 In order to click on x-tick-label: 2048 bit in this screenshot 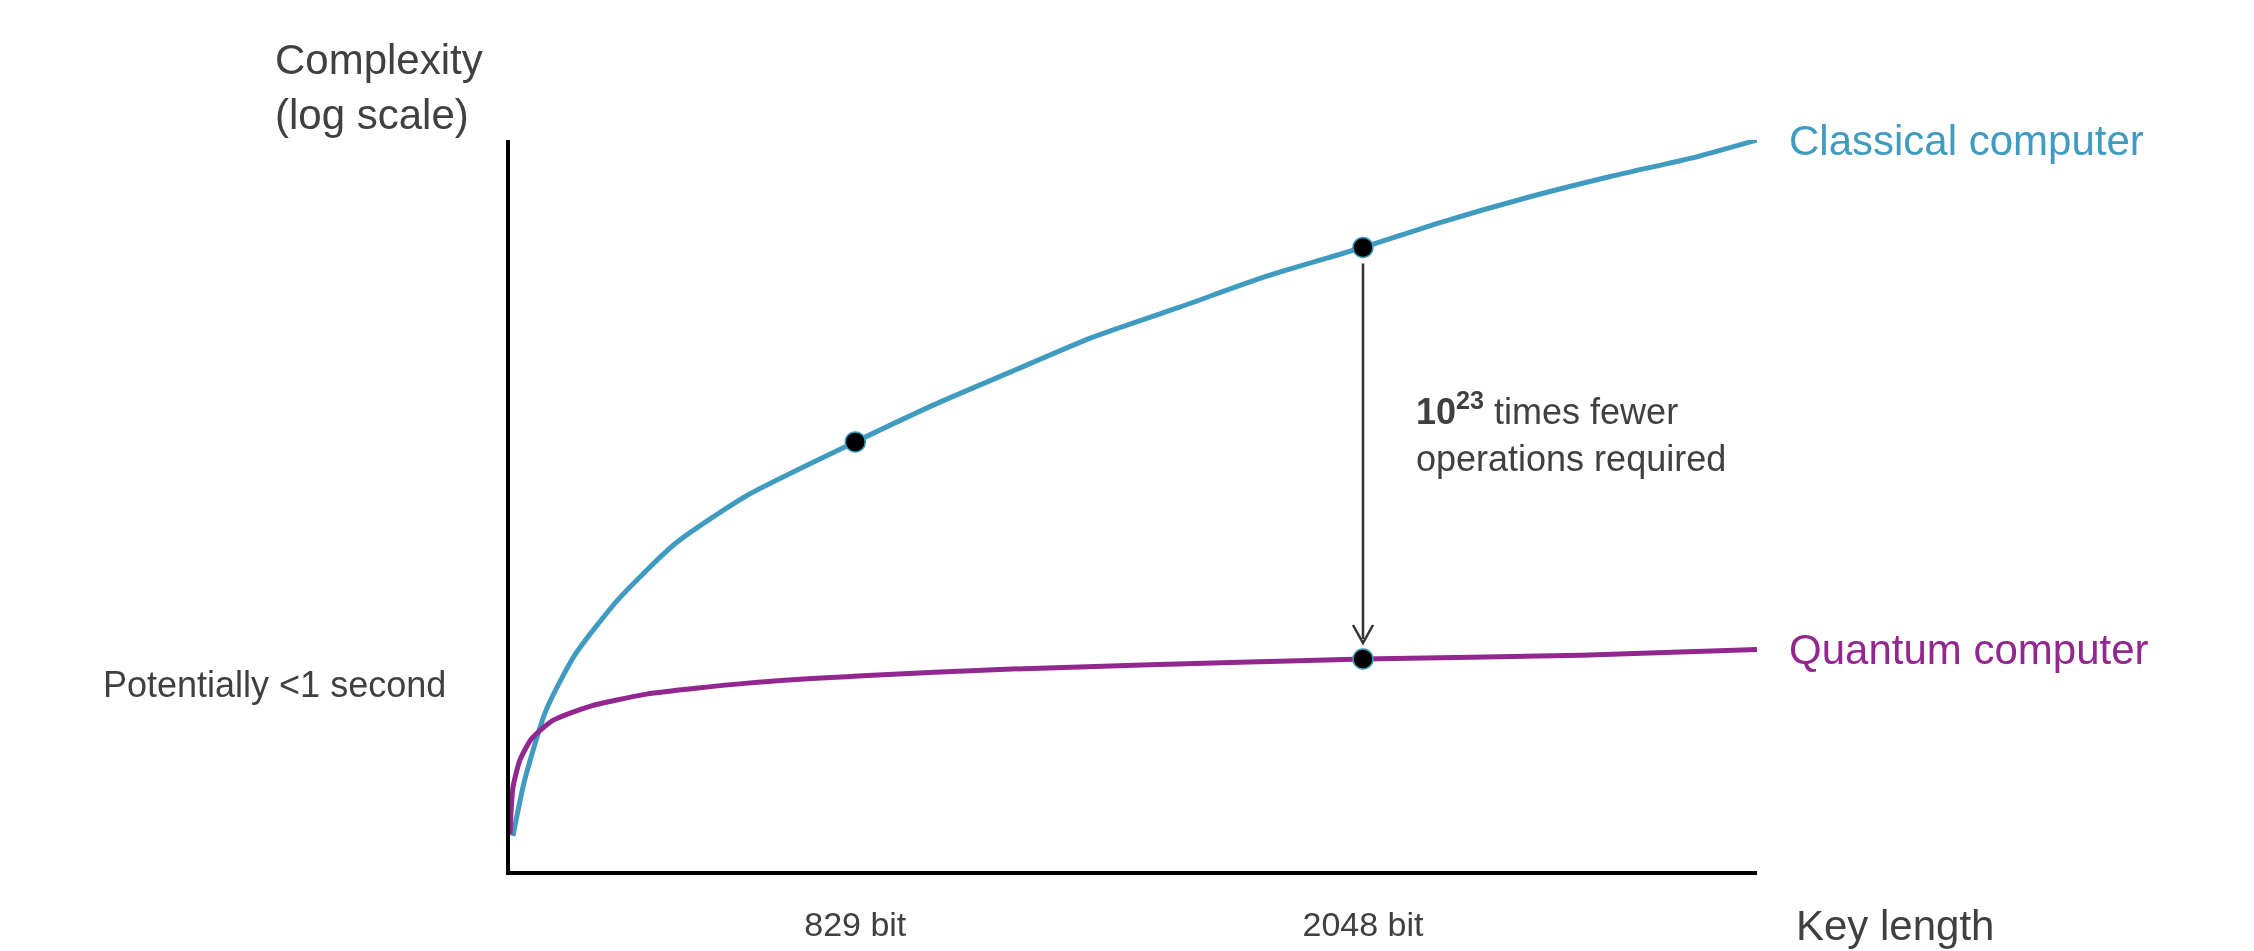, I will do `click(1363, 923)`.